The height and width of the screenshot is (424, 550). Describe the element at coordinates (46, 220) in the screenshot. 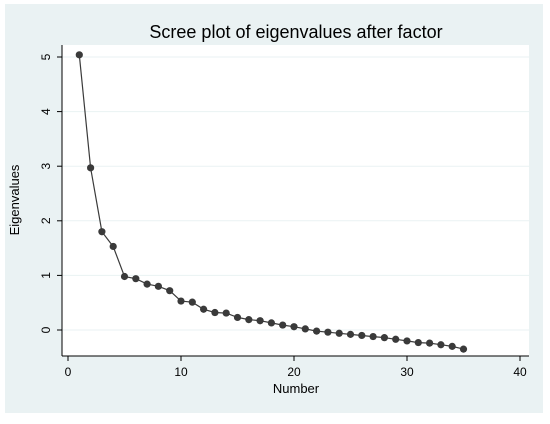

I see `y-tick-label: 2` at that location.